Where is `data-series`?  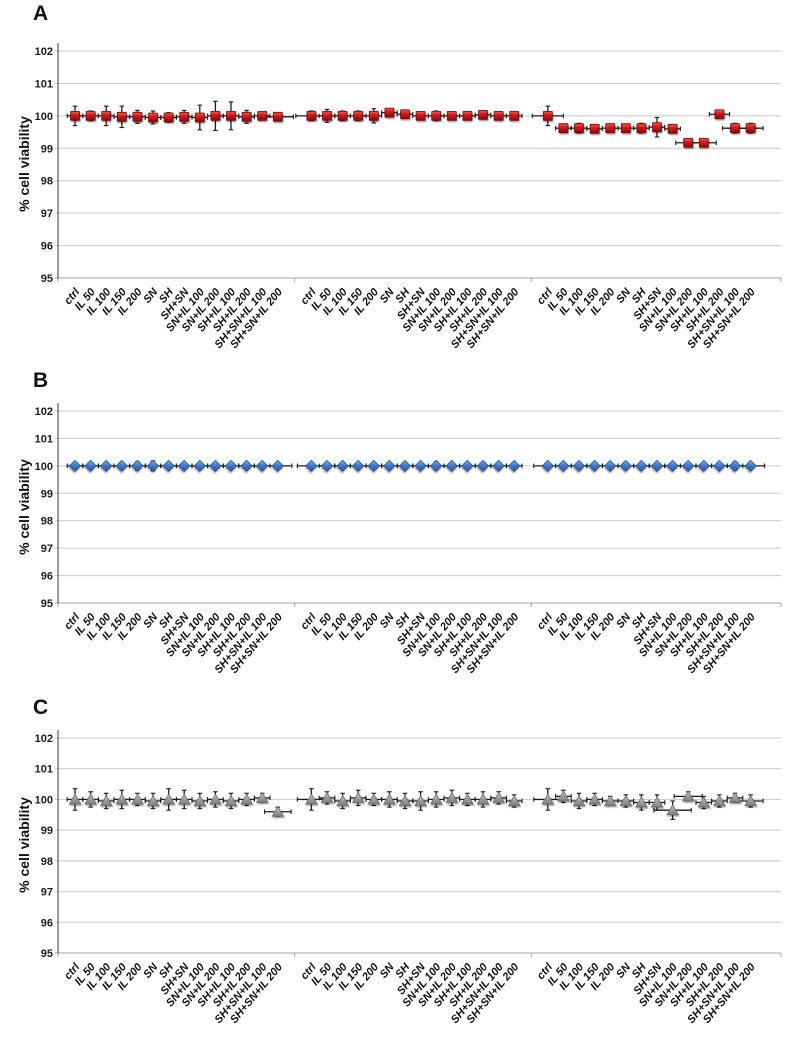 data-series is located at coordinates (412, 803).